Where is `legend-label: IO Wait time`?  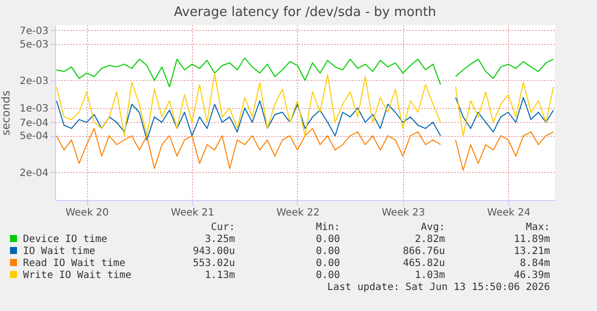 legend-label: IO Wait time is located at coordinates (59, 252).